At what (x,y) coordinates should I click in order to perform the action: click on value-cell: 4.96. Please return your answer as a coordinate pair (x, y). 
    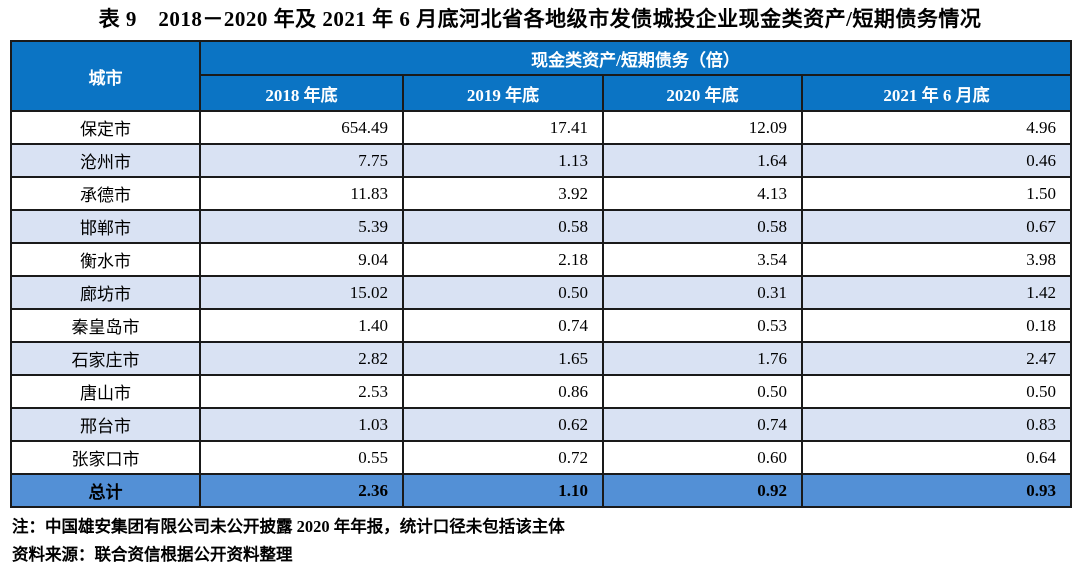
    Looking at the image, I should click on (936, 127).